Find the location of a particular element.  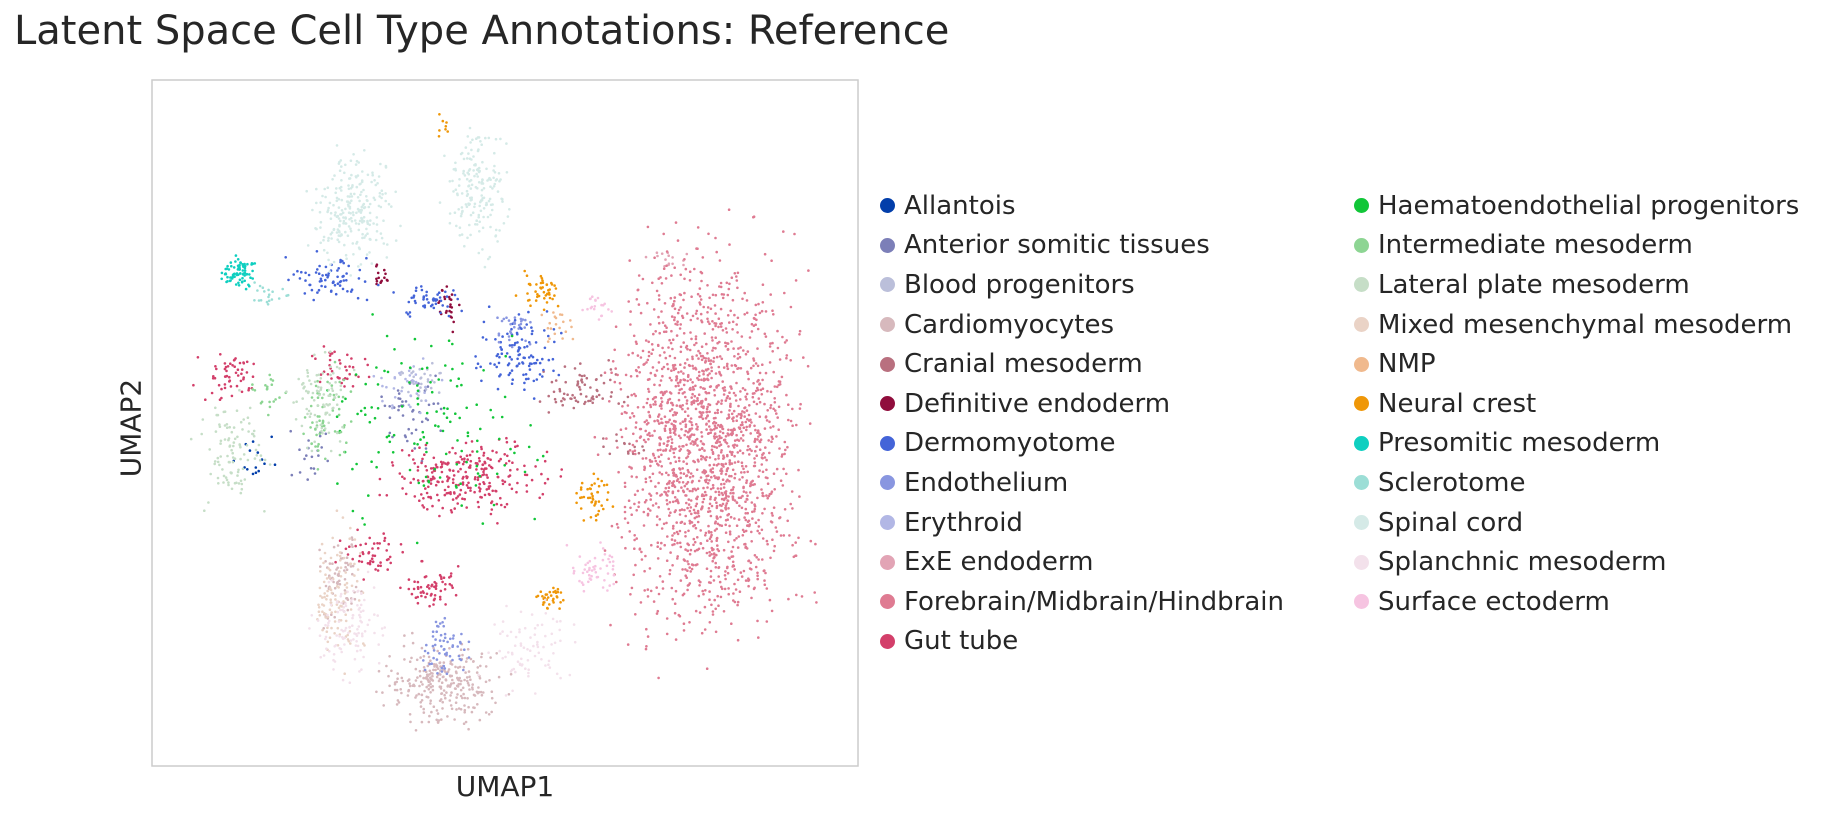

legend-item: Splanchnic mesoderm is located at coordinates (1576, 562).